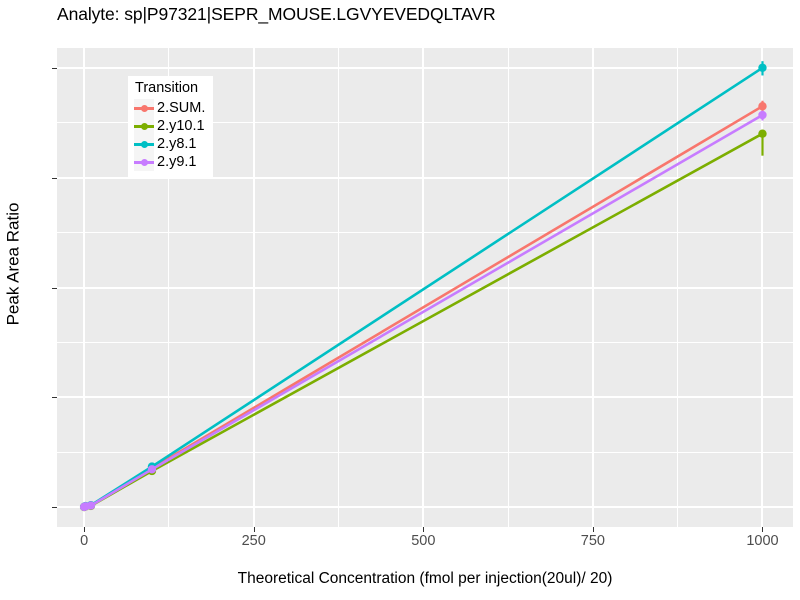 The image size is (800, 600). I want to click on x-axis-tick-label: 250, so click(253, 541).